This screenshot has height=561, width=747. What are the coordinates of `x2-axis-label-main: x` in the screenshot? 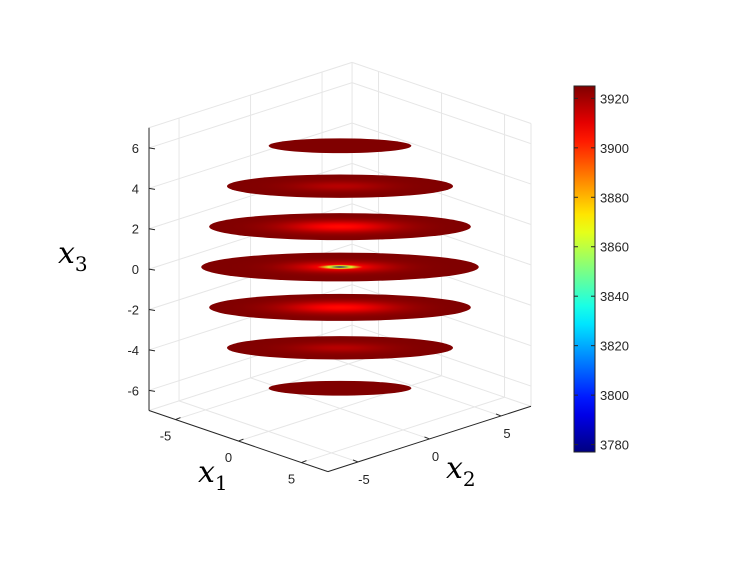 It's located at (454, 468).